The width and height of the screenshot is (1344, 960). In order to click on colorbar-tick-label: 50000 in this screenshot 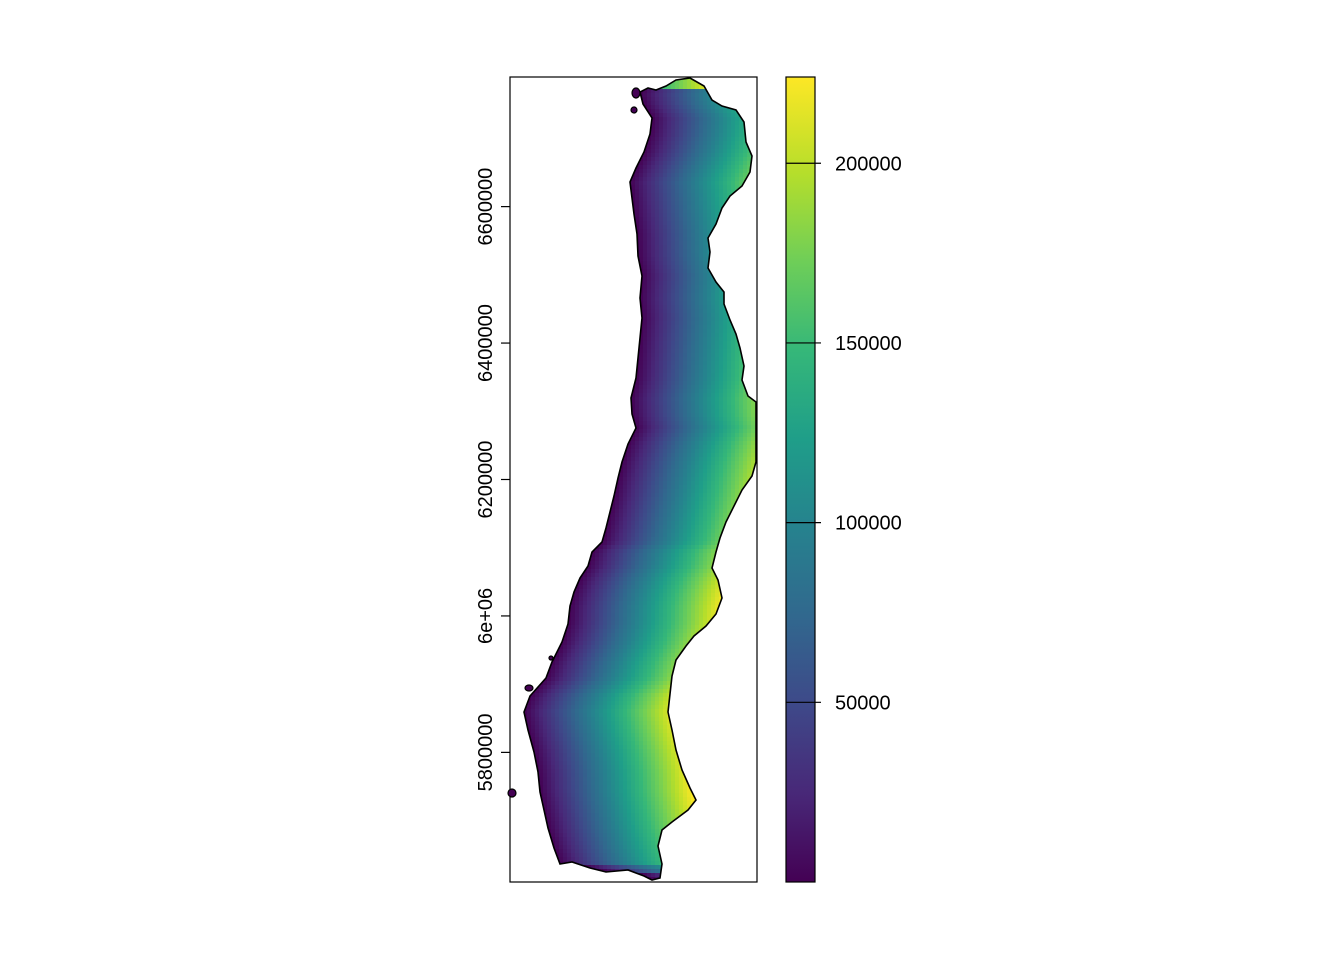, I will do `click(863, 703)`.